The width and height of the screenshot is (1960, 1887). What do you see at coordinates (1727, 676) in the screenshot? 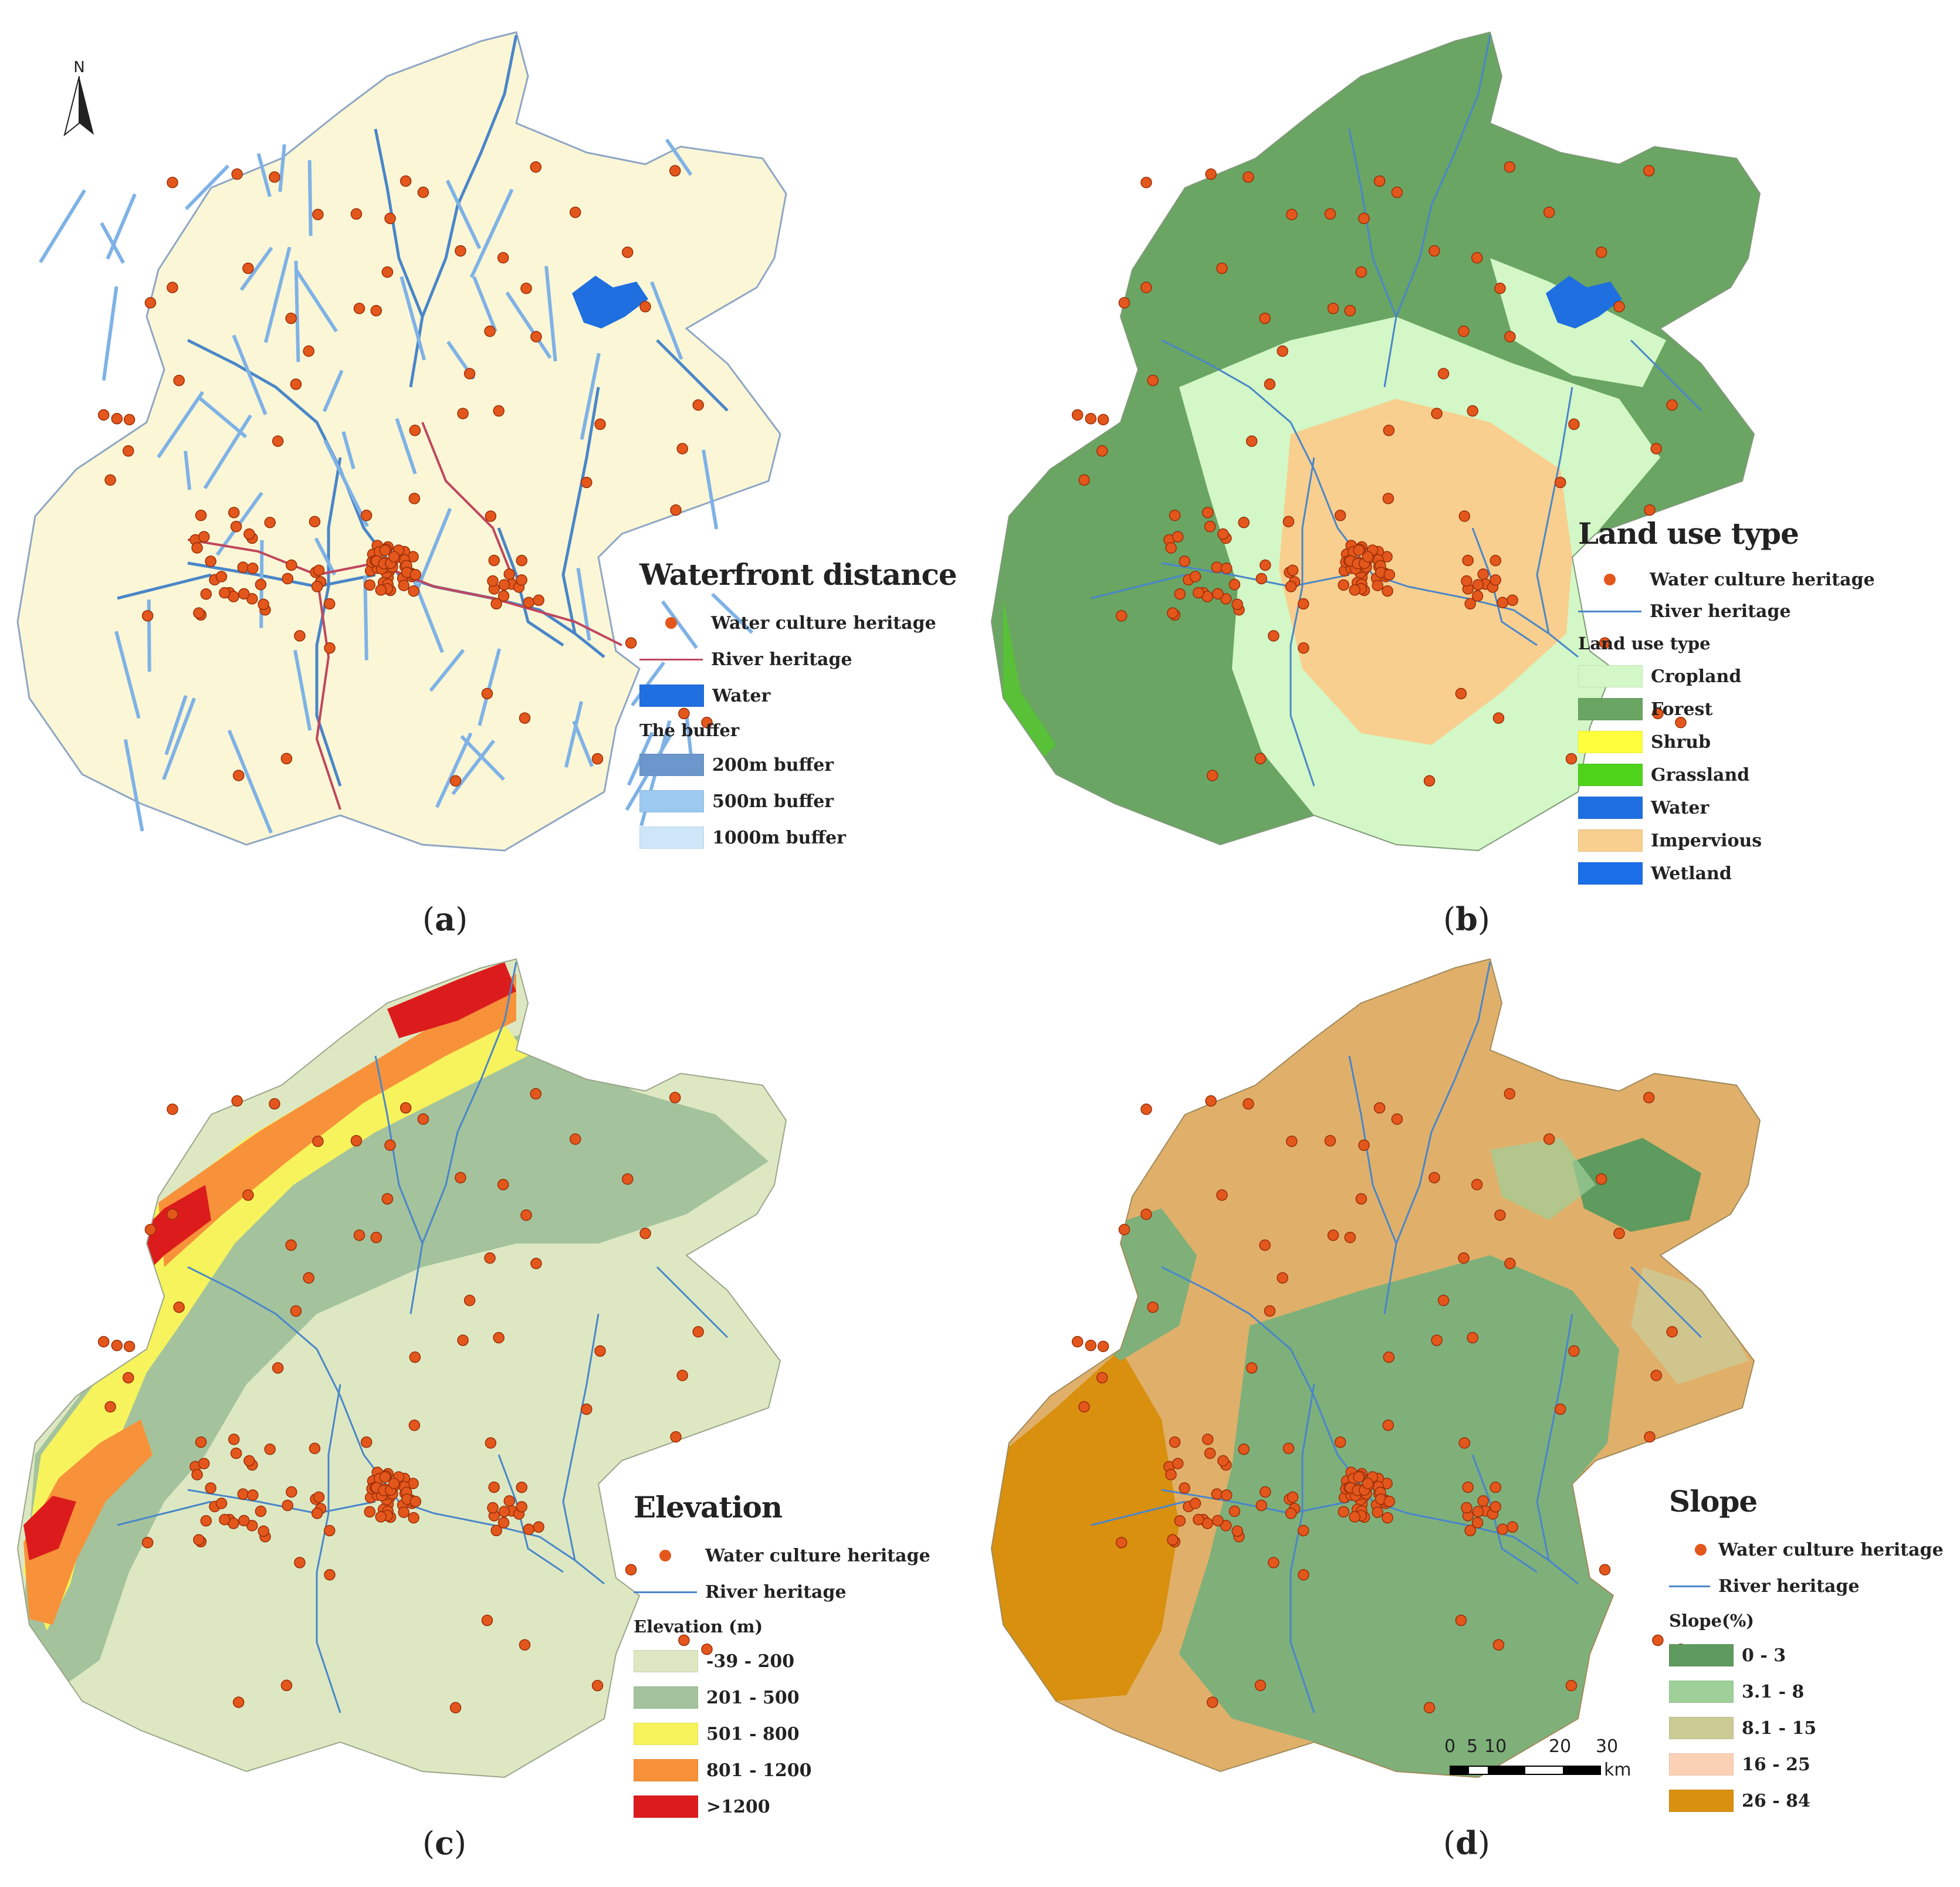
I see `legend-class: Cropland` at bounding box center [1727, 676].